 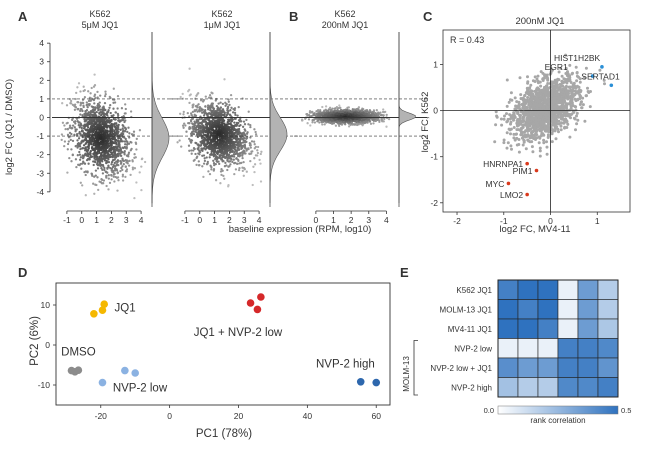 I want to click on x-tick-label: 4, so click(x=386, y=220).